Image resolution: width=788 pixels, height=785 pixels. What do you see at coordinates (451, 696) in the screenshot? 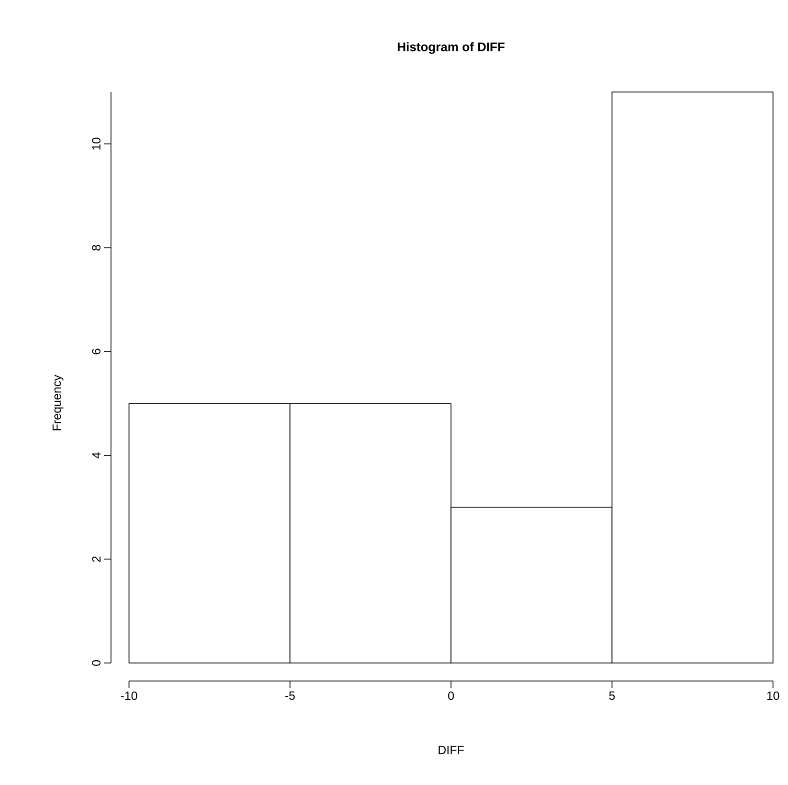
I see `x-tick-label: 0` at bounding box center [451, 696].